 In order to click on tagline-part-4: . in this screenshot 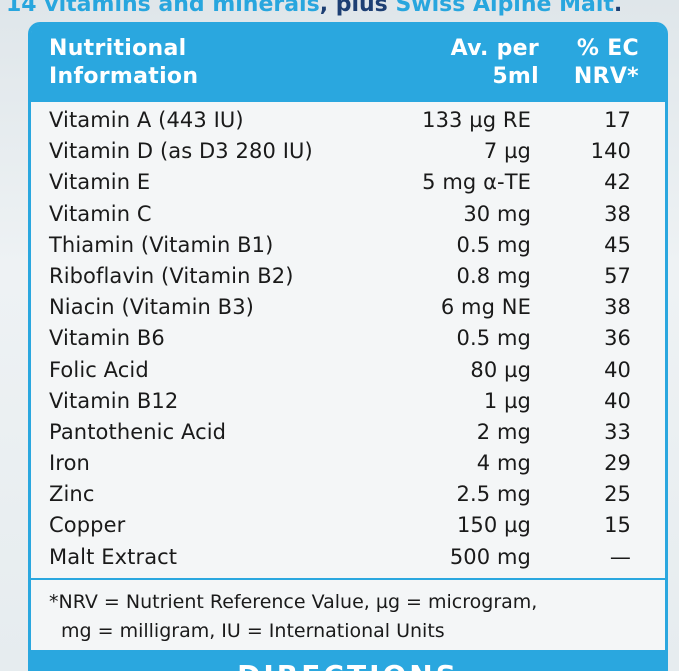, I will do `click(618, 8)`.